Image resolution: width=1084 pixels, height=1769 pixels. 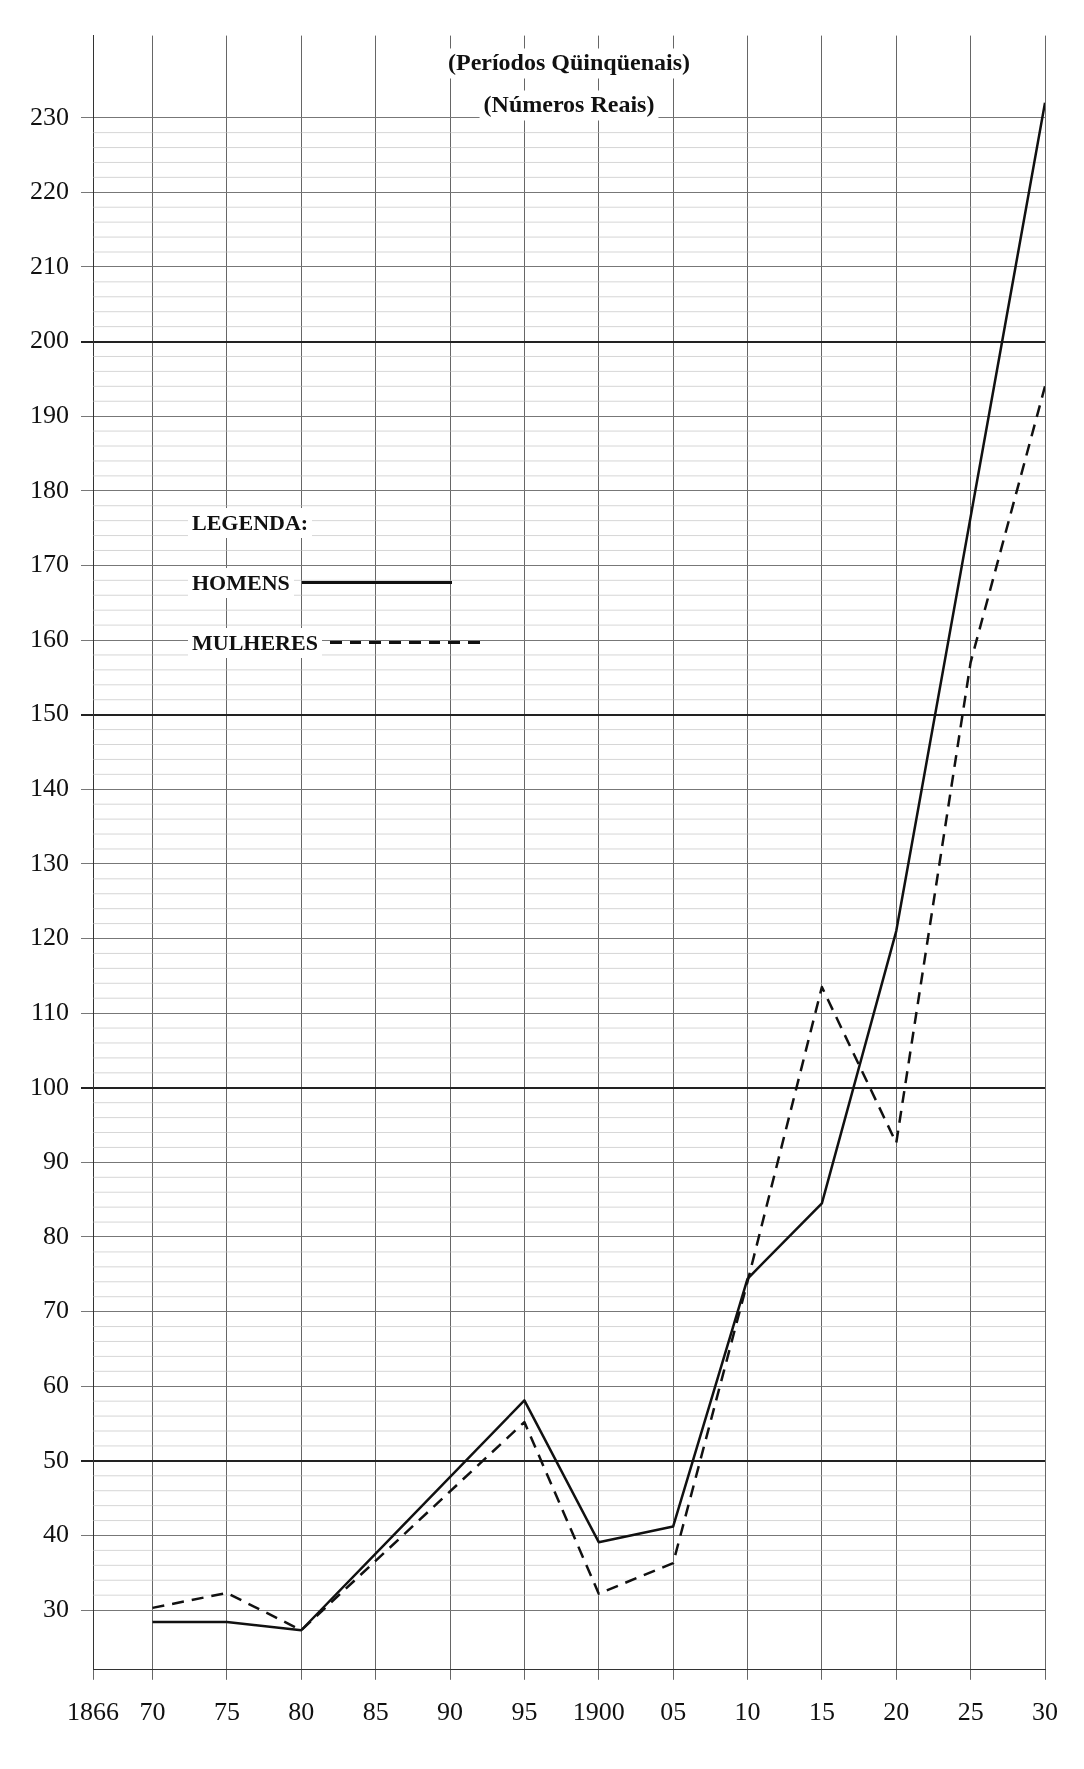 I want to click on x-tick-label: 05, so click(x=673, y=1712).